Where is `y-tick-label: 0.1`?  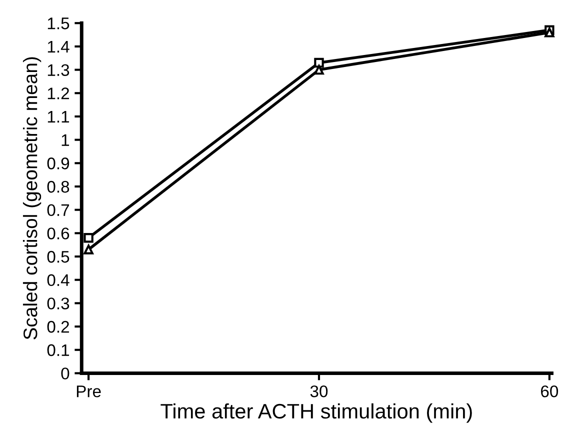 y-tick-label: 0.1 is located at coordinates (58, 350).